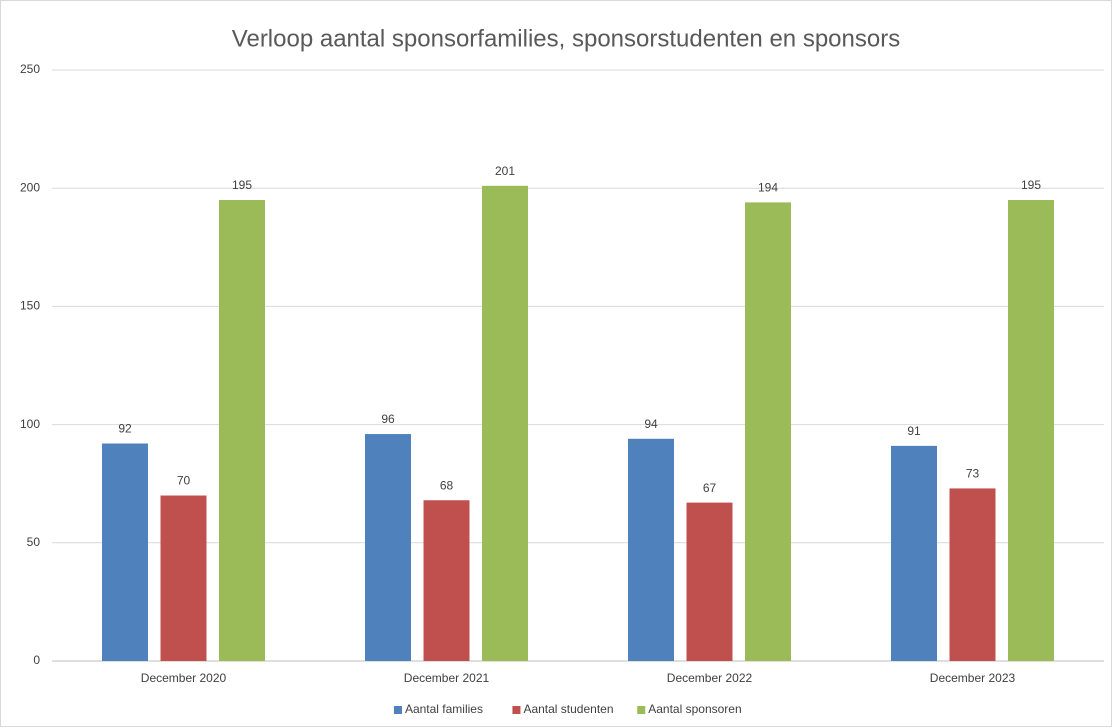  I want to click on y-tick-label: 0, so click(36, 660).